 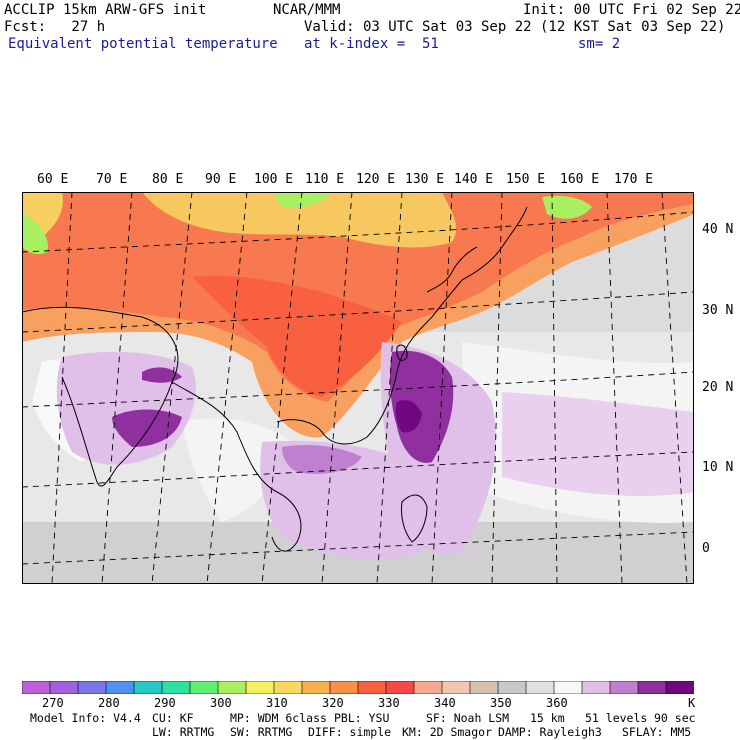 I want to click on lat-label-40n: 40 N, so click(x=718, y=229).